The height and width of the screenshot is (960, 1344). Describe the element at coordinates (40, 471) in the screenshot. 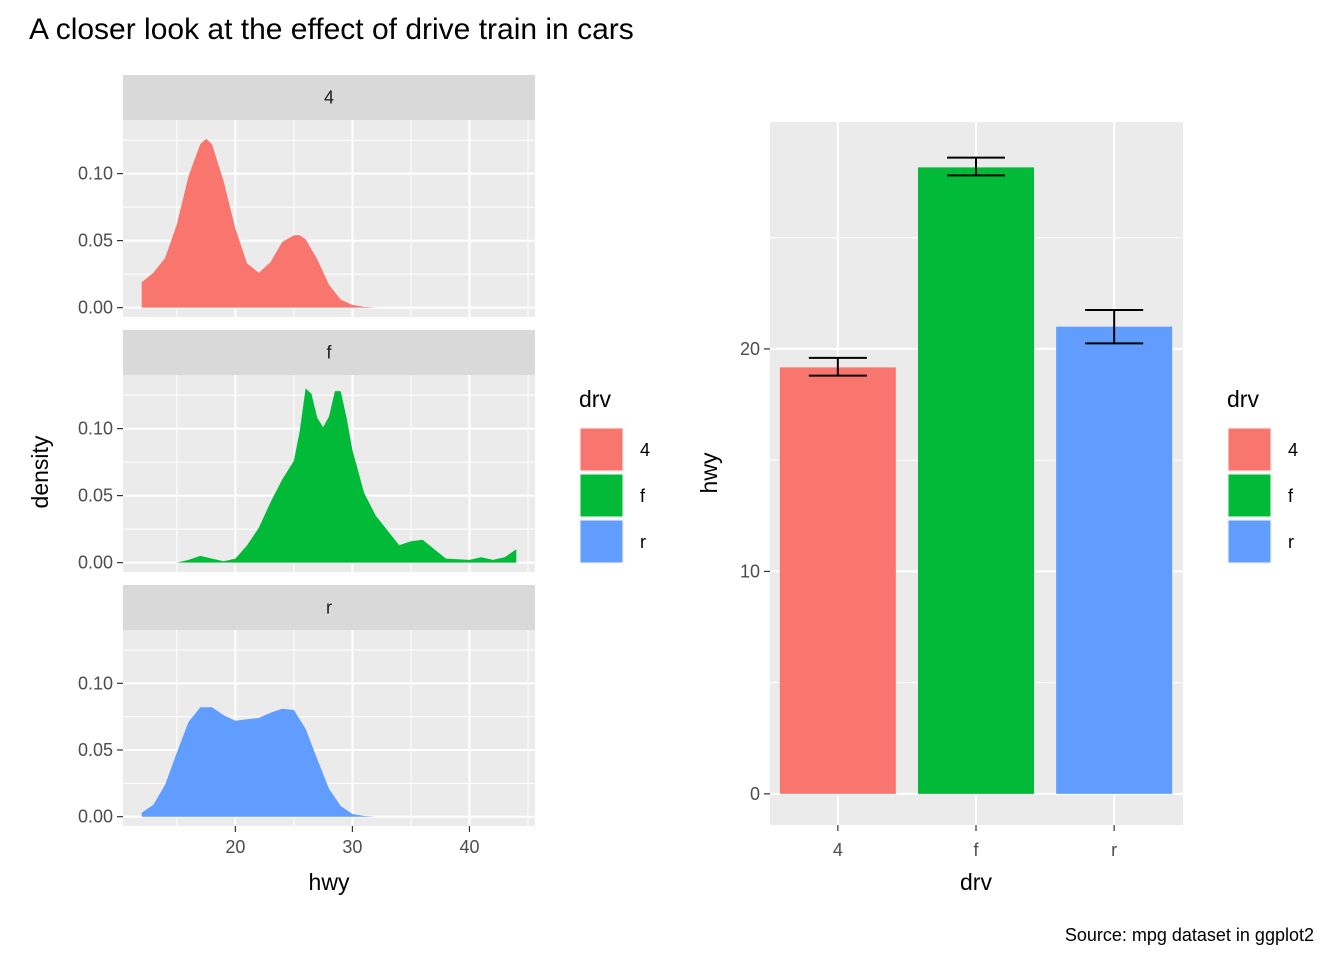

I see `density-y-axis-title: density` at that location.